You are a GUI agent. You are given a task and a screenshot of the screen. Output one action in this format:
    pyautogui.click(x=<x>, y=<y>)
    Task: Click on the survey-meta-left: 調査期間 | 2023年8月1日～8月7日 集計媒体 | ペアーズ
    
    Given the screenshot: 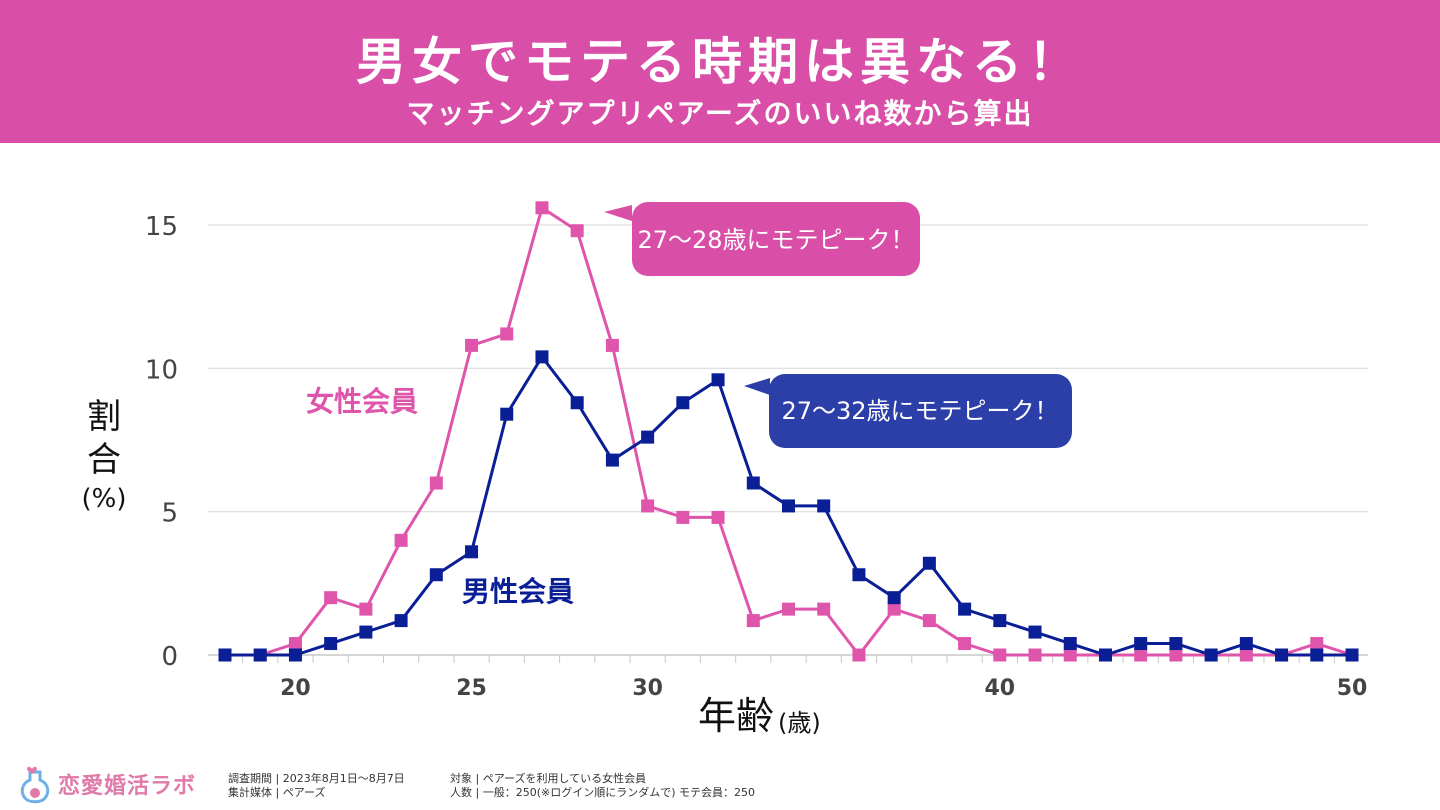 What is the action you would take?
    pyautogui.click(x=316, y=786)
    